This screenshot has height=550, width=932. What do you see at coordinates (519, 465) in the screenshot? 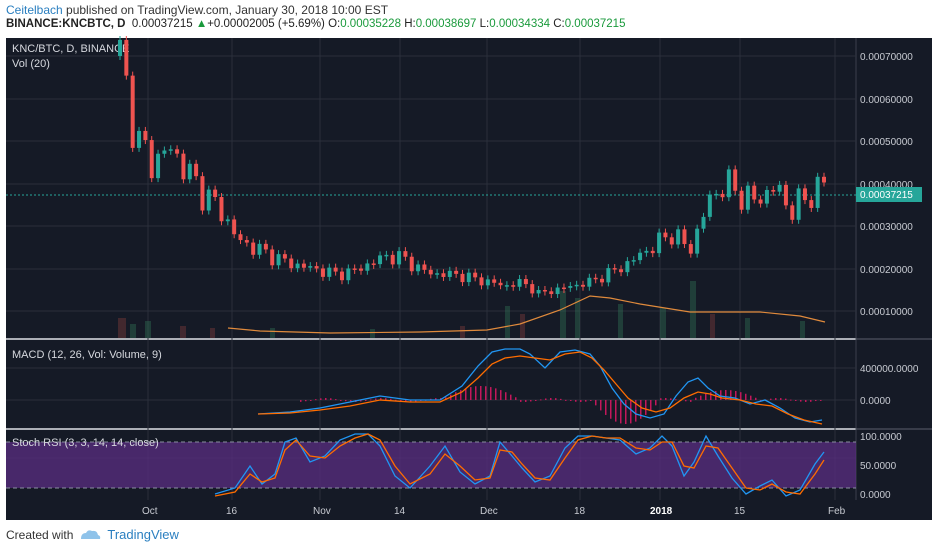
I see `stoch-d-line` at bounding box center [519, 465].